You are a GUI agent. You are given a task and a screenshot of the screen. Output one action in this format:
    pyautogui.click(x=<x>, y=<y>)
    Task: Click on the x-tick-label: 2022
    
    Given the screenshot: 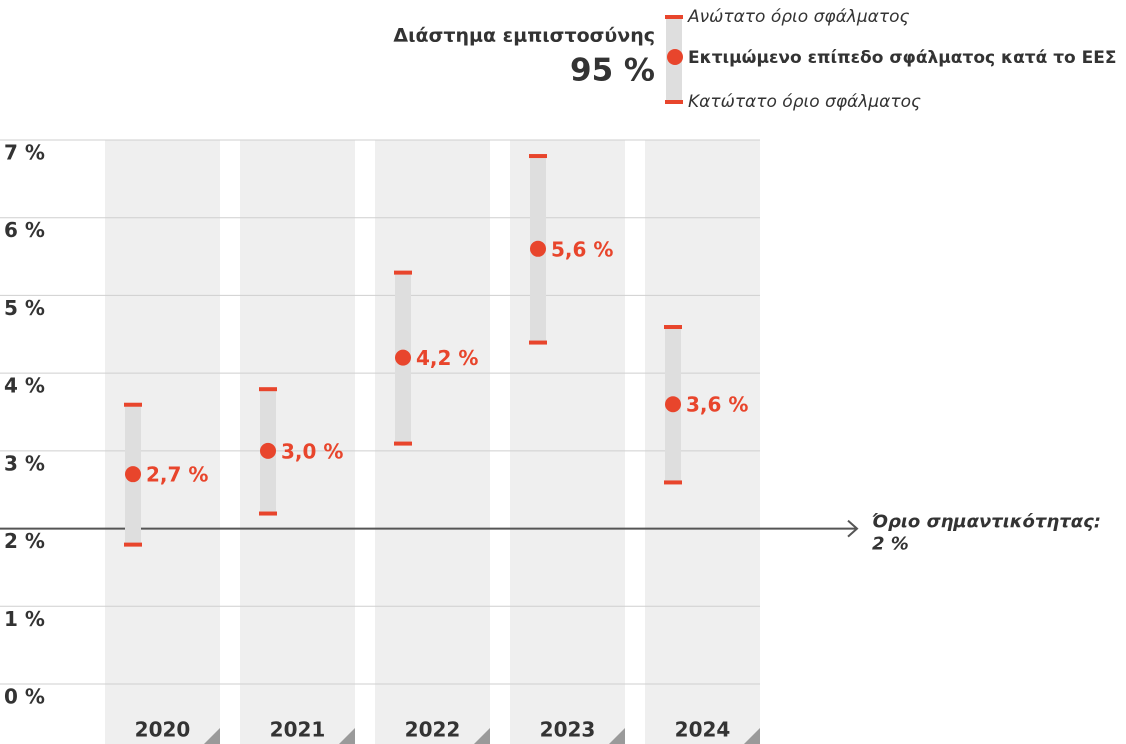 What is the action you would take?
    pyautogui.click(x=433, y=730)
    